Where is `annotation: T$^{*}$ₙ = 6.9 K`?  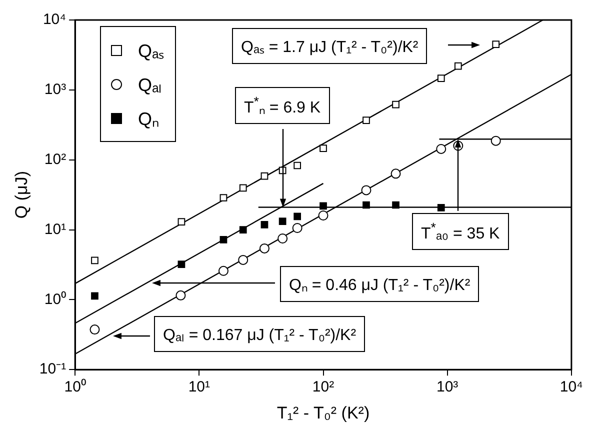
annotation: T$^{*}$ₙ = 6.9 K is located at coordinates (282, 105).